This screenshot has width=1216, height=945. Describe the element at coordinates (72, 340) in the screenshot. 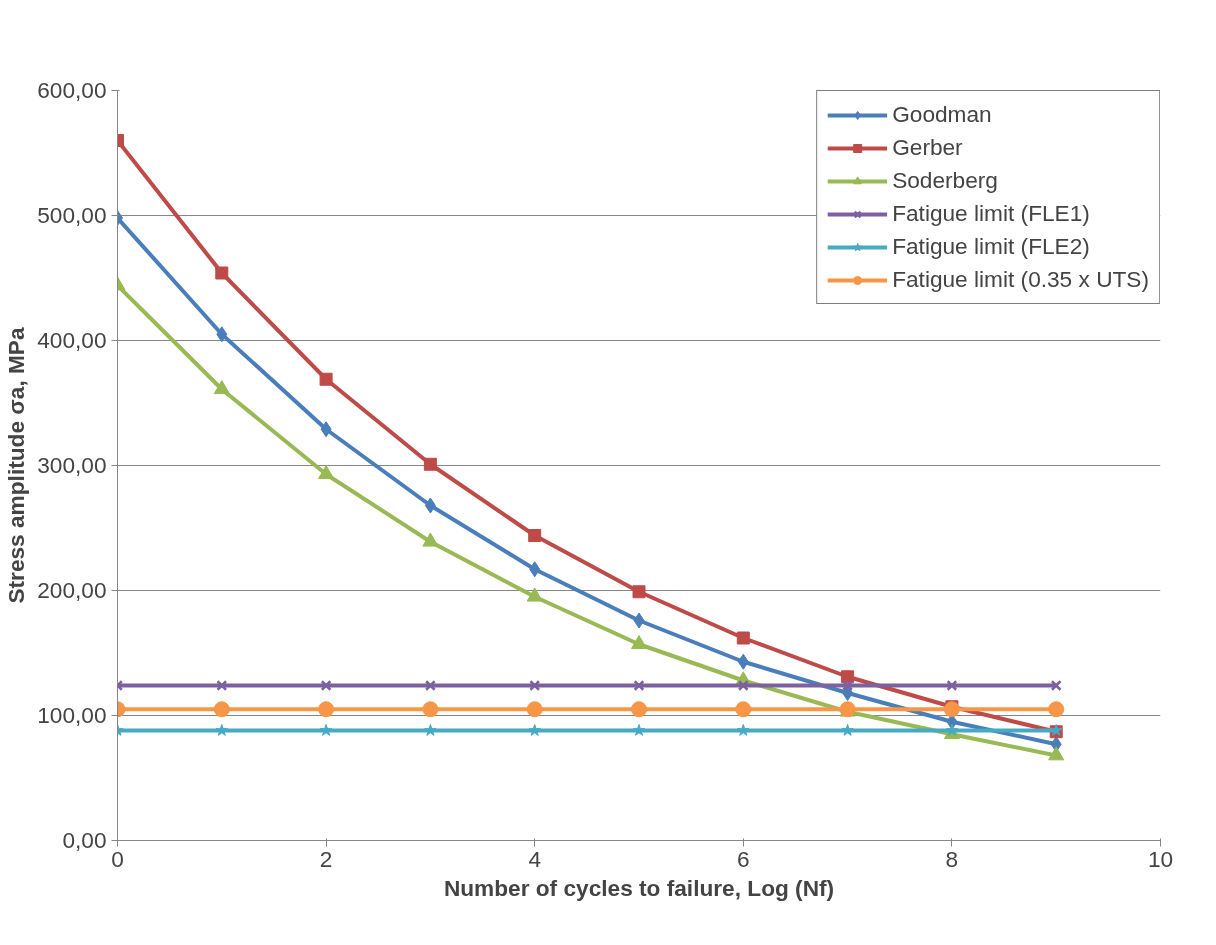

I see `y-tick-label: 400,00` at that location.